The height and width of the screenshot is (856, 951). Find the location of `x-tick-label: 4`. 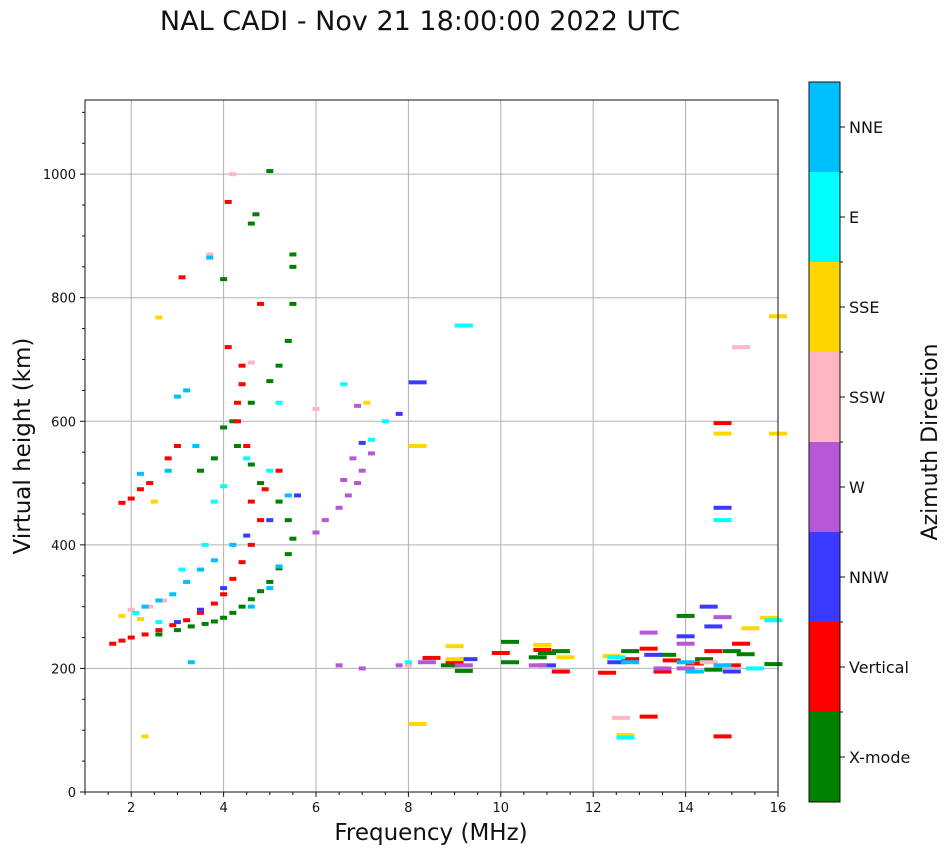

x-tick-label: 4 is located at coordinates (223, 808).